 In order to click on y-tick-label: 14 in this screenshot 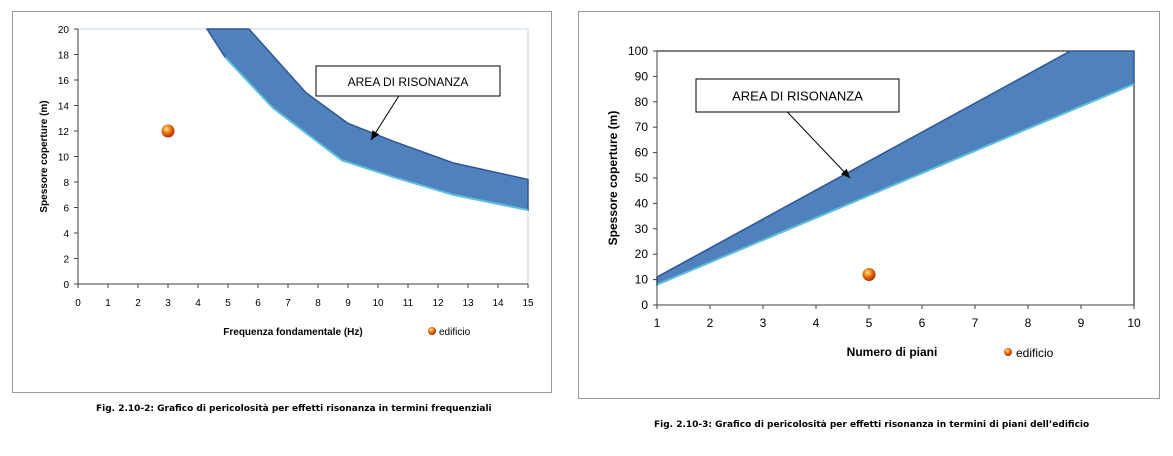, I will do `click(64, 107)`.